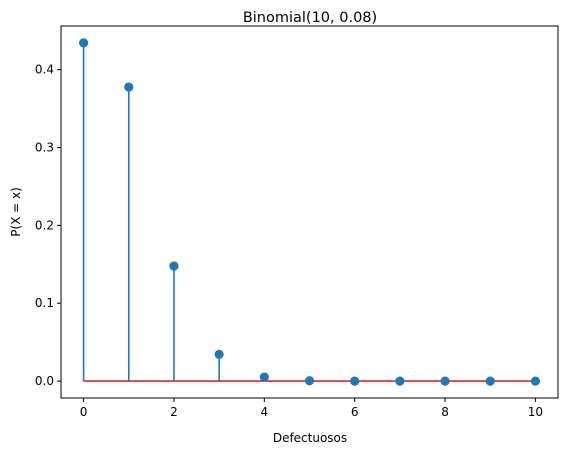 The image size is (567, 455). I want to click on x-axis: 0 2 4 6 8 10, so click(311, 408).